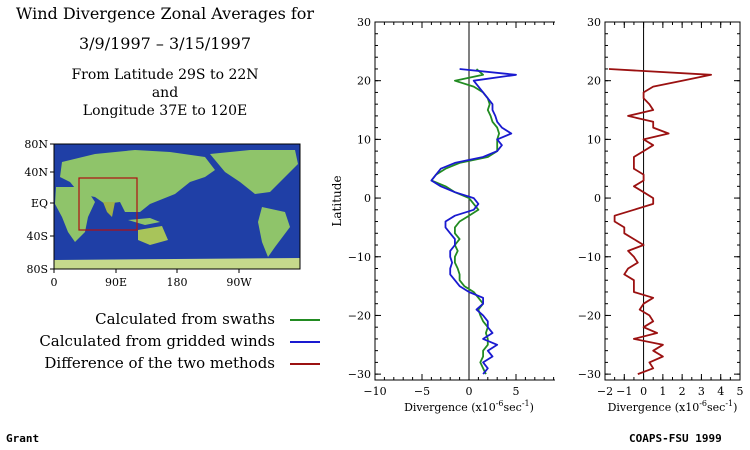 The image size is (750, 450). I want to click on legend-difference: Difference of the two methods, so click(162, 364).